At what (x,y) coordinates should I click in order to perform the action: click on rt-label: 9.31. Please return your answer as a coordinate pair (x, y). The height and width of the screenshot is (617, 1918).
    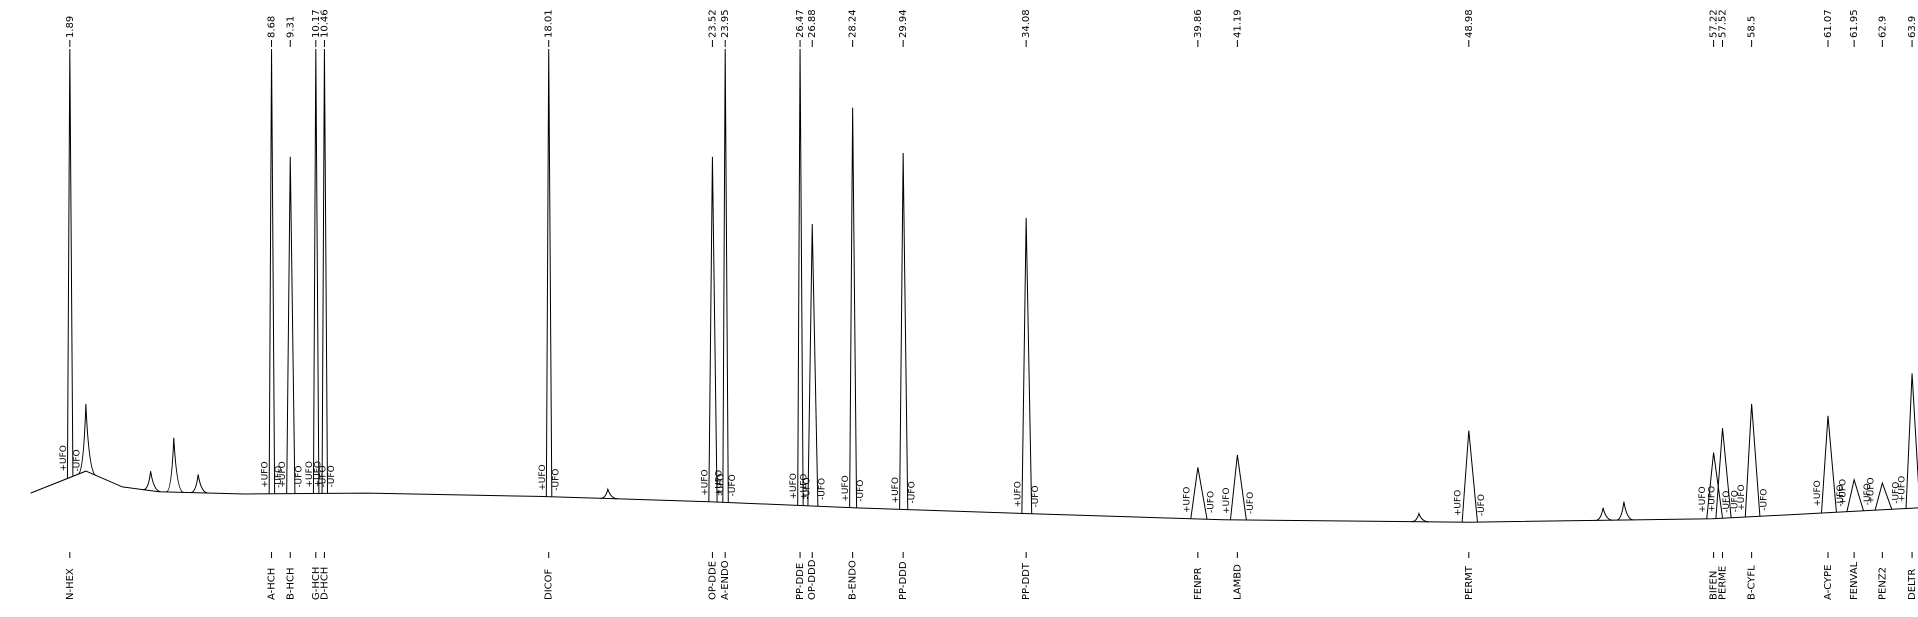
    Looking at the image, I should click on (290, 27).